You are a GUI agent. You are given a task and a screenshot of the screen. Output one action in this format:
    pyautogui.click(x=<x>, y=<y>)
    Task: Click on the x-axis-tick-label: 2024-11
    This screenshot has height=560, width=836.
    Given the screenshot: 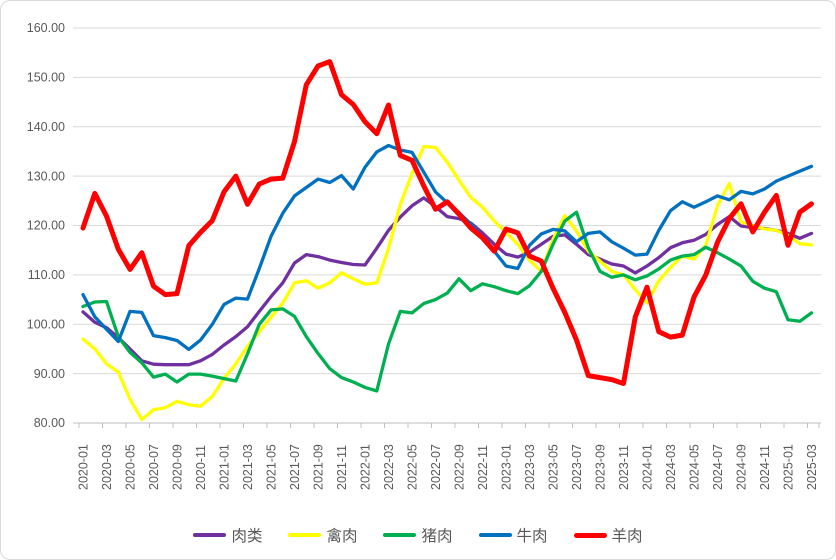 What is the action you would take?
    pyautogui.click(x=765, y=467)
    